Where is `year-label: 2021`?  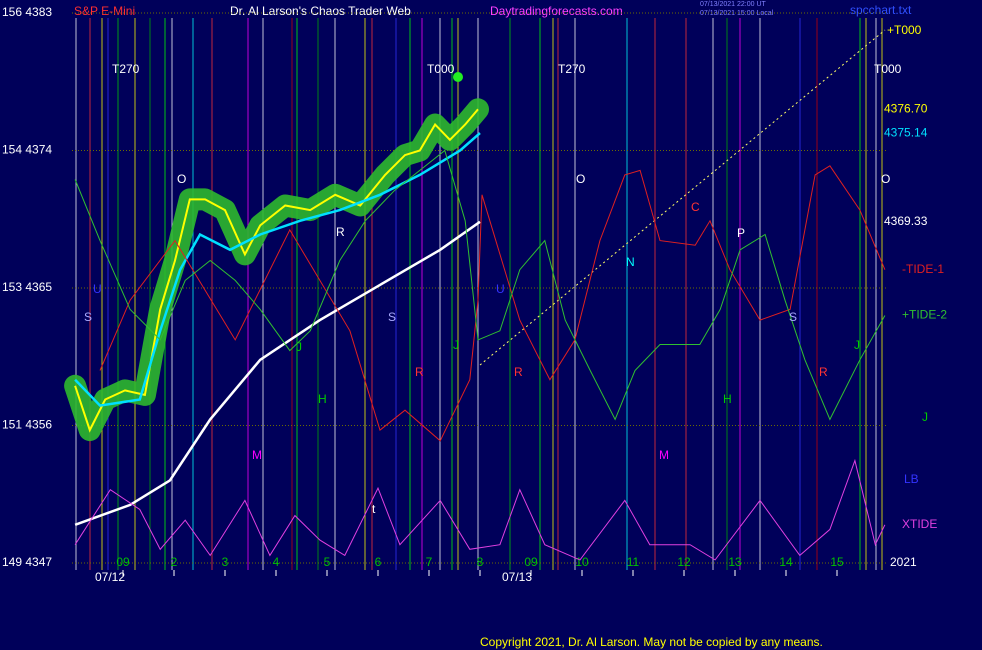 year-label: 2021 is located at coordinates (903, 562).